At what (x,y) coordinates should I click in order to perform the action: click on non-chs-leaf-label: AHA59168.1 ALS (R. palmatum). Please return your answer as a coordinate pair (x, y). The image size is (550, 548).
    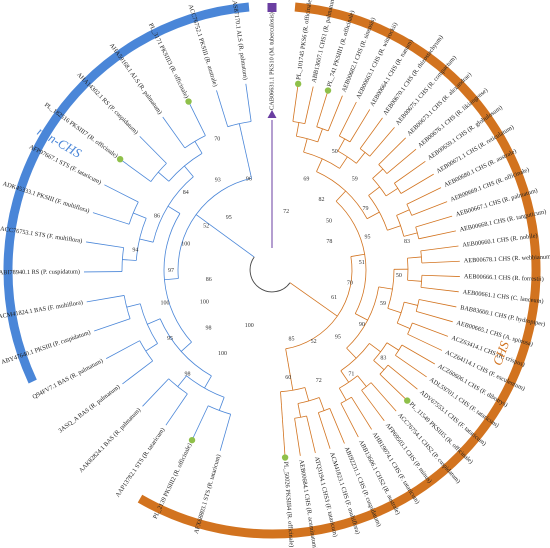
    Looking at the image, I should click on (135, 79).